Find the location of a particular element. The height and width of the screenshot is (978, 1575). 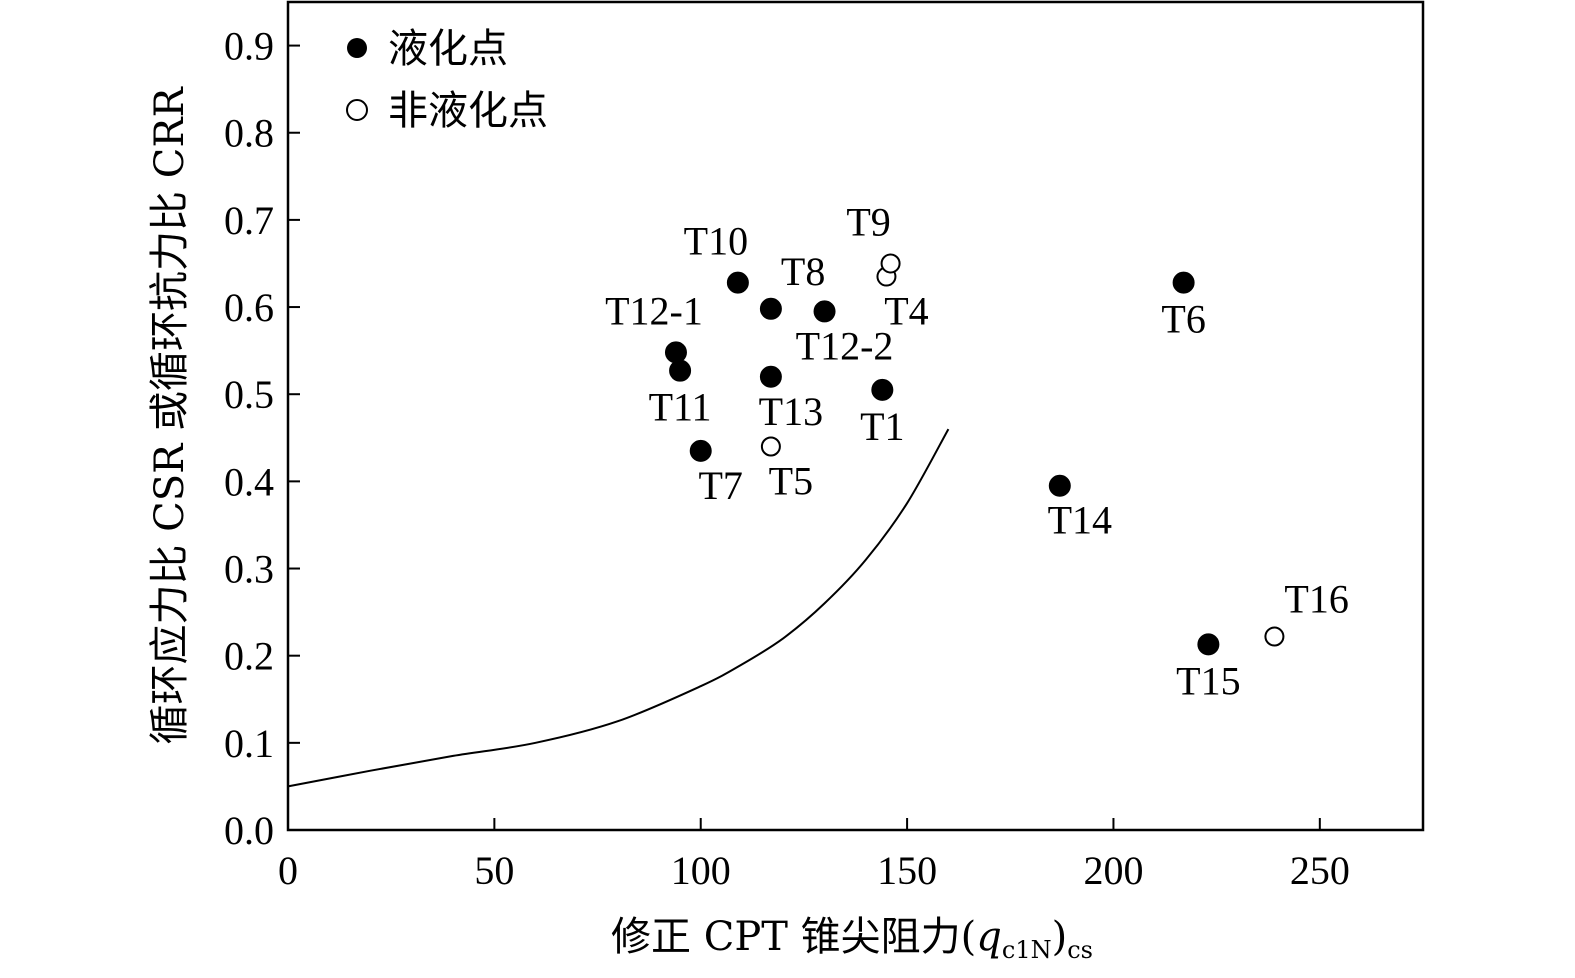

point-label-t13: T13 is located at coordinates (791, 411).